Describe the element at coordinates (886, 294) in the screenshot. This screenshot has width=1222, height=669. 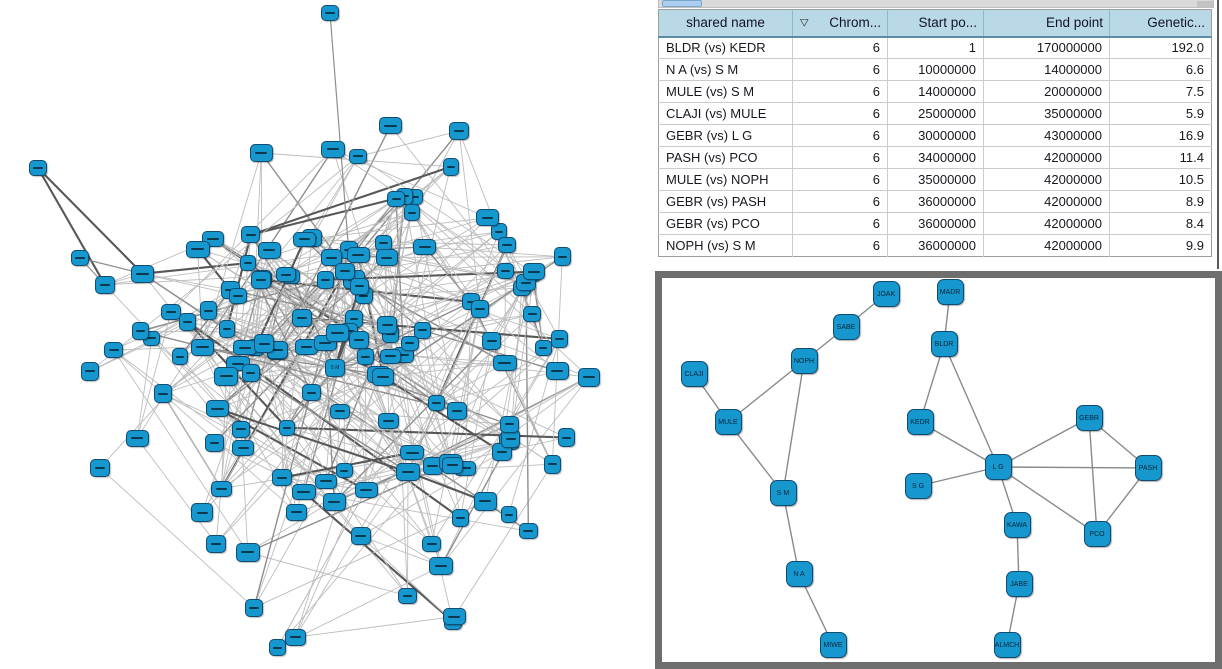
I see `network-node-joak: JOAK` at that location.